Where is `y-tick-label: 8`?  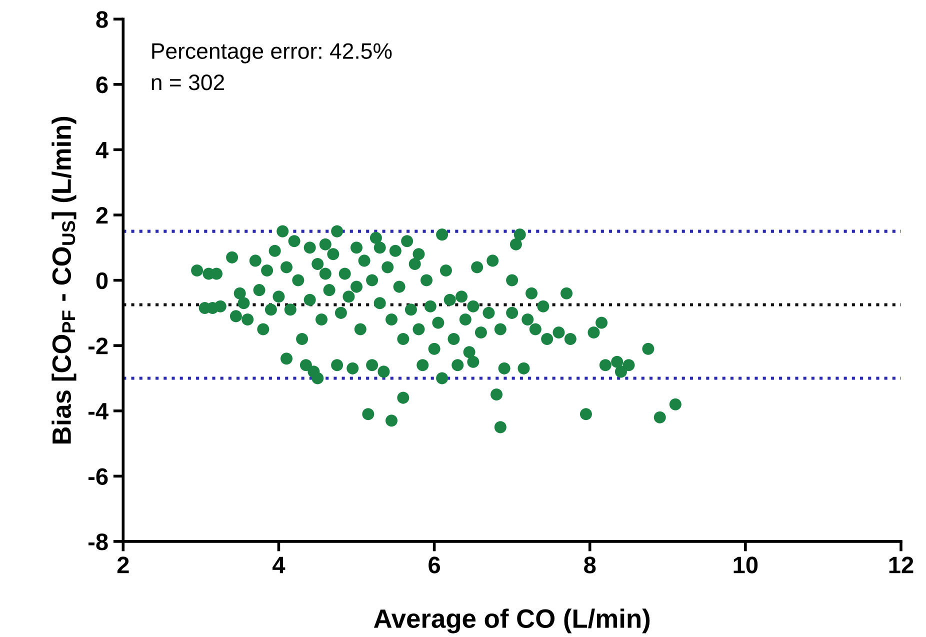
y-tick-label: 8 is located at coordinates (102, 19).